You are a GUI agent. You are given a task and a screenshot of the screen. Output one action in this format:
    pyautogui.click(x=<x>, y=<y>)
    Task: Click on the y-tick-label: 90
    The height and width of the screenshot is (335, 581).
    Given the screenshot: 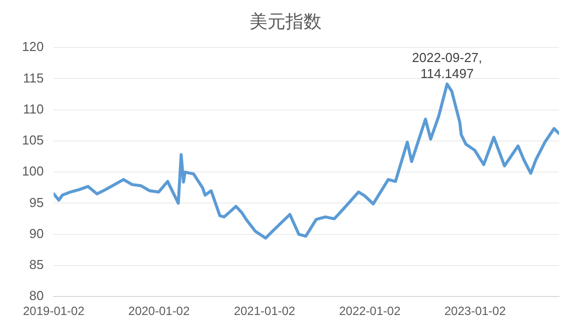 What is the action you would take?
    pyautogui.click(x=36, y=233)
    